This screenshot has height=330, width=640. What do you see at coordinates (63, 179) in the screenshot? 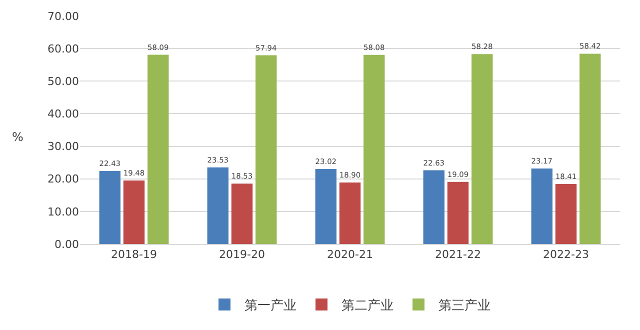
I see `y-tick-label: 20.00` at bounding box center [63, 179].